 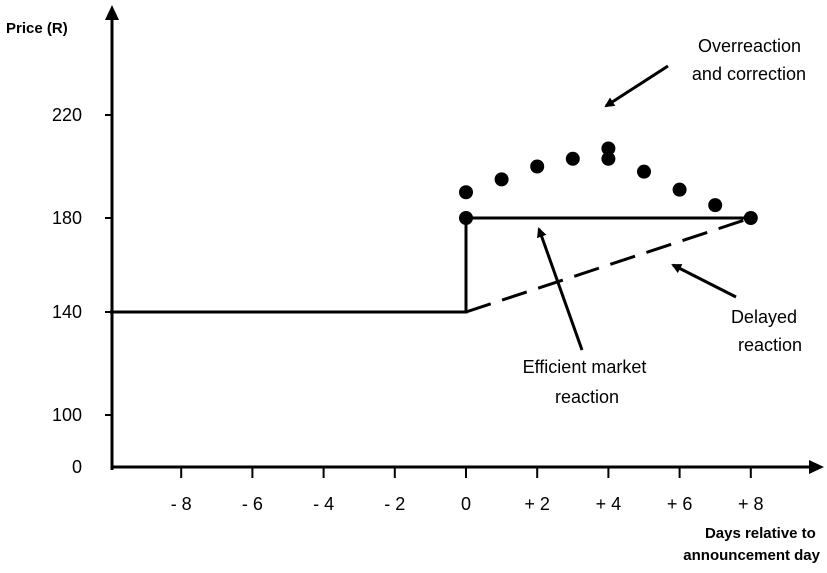 What do you see at coordinates (749, 74) in the screenshot?
I see `annotation-overreaction-line-2: and correction` at bounding box center [749, 74].